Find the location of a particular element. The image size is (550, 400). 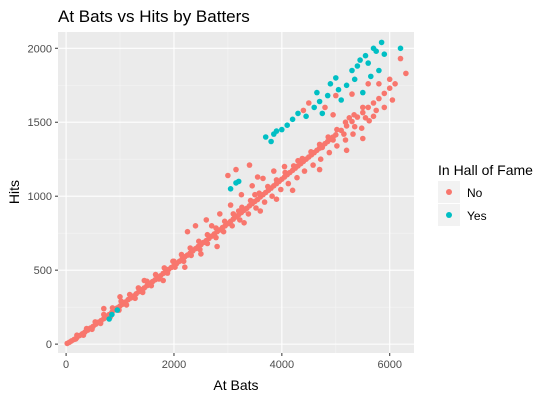

y-tick-label: 1500 is located at coordinates (40, 123).